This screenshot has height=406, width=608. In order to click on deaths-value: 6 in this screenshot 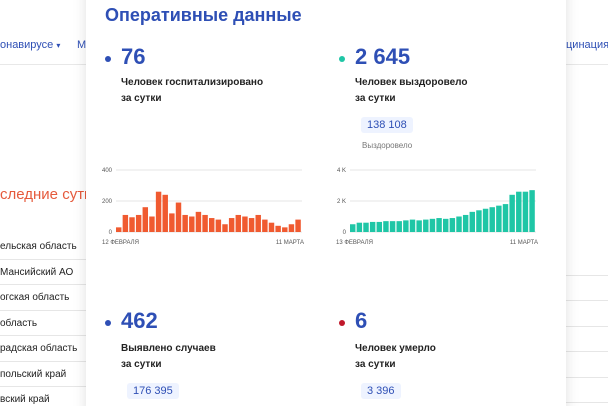, I will do `click(361, 320)`.